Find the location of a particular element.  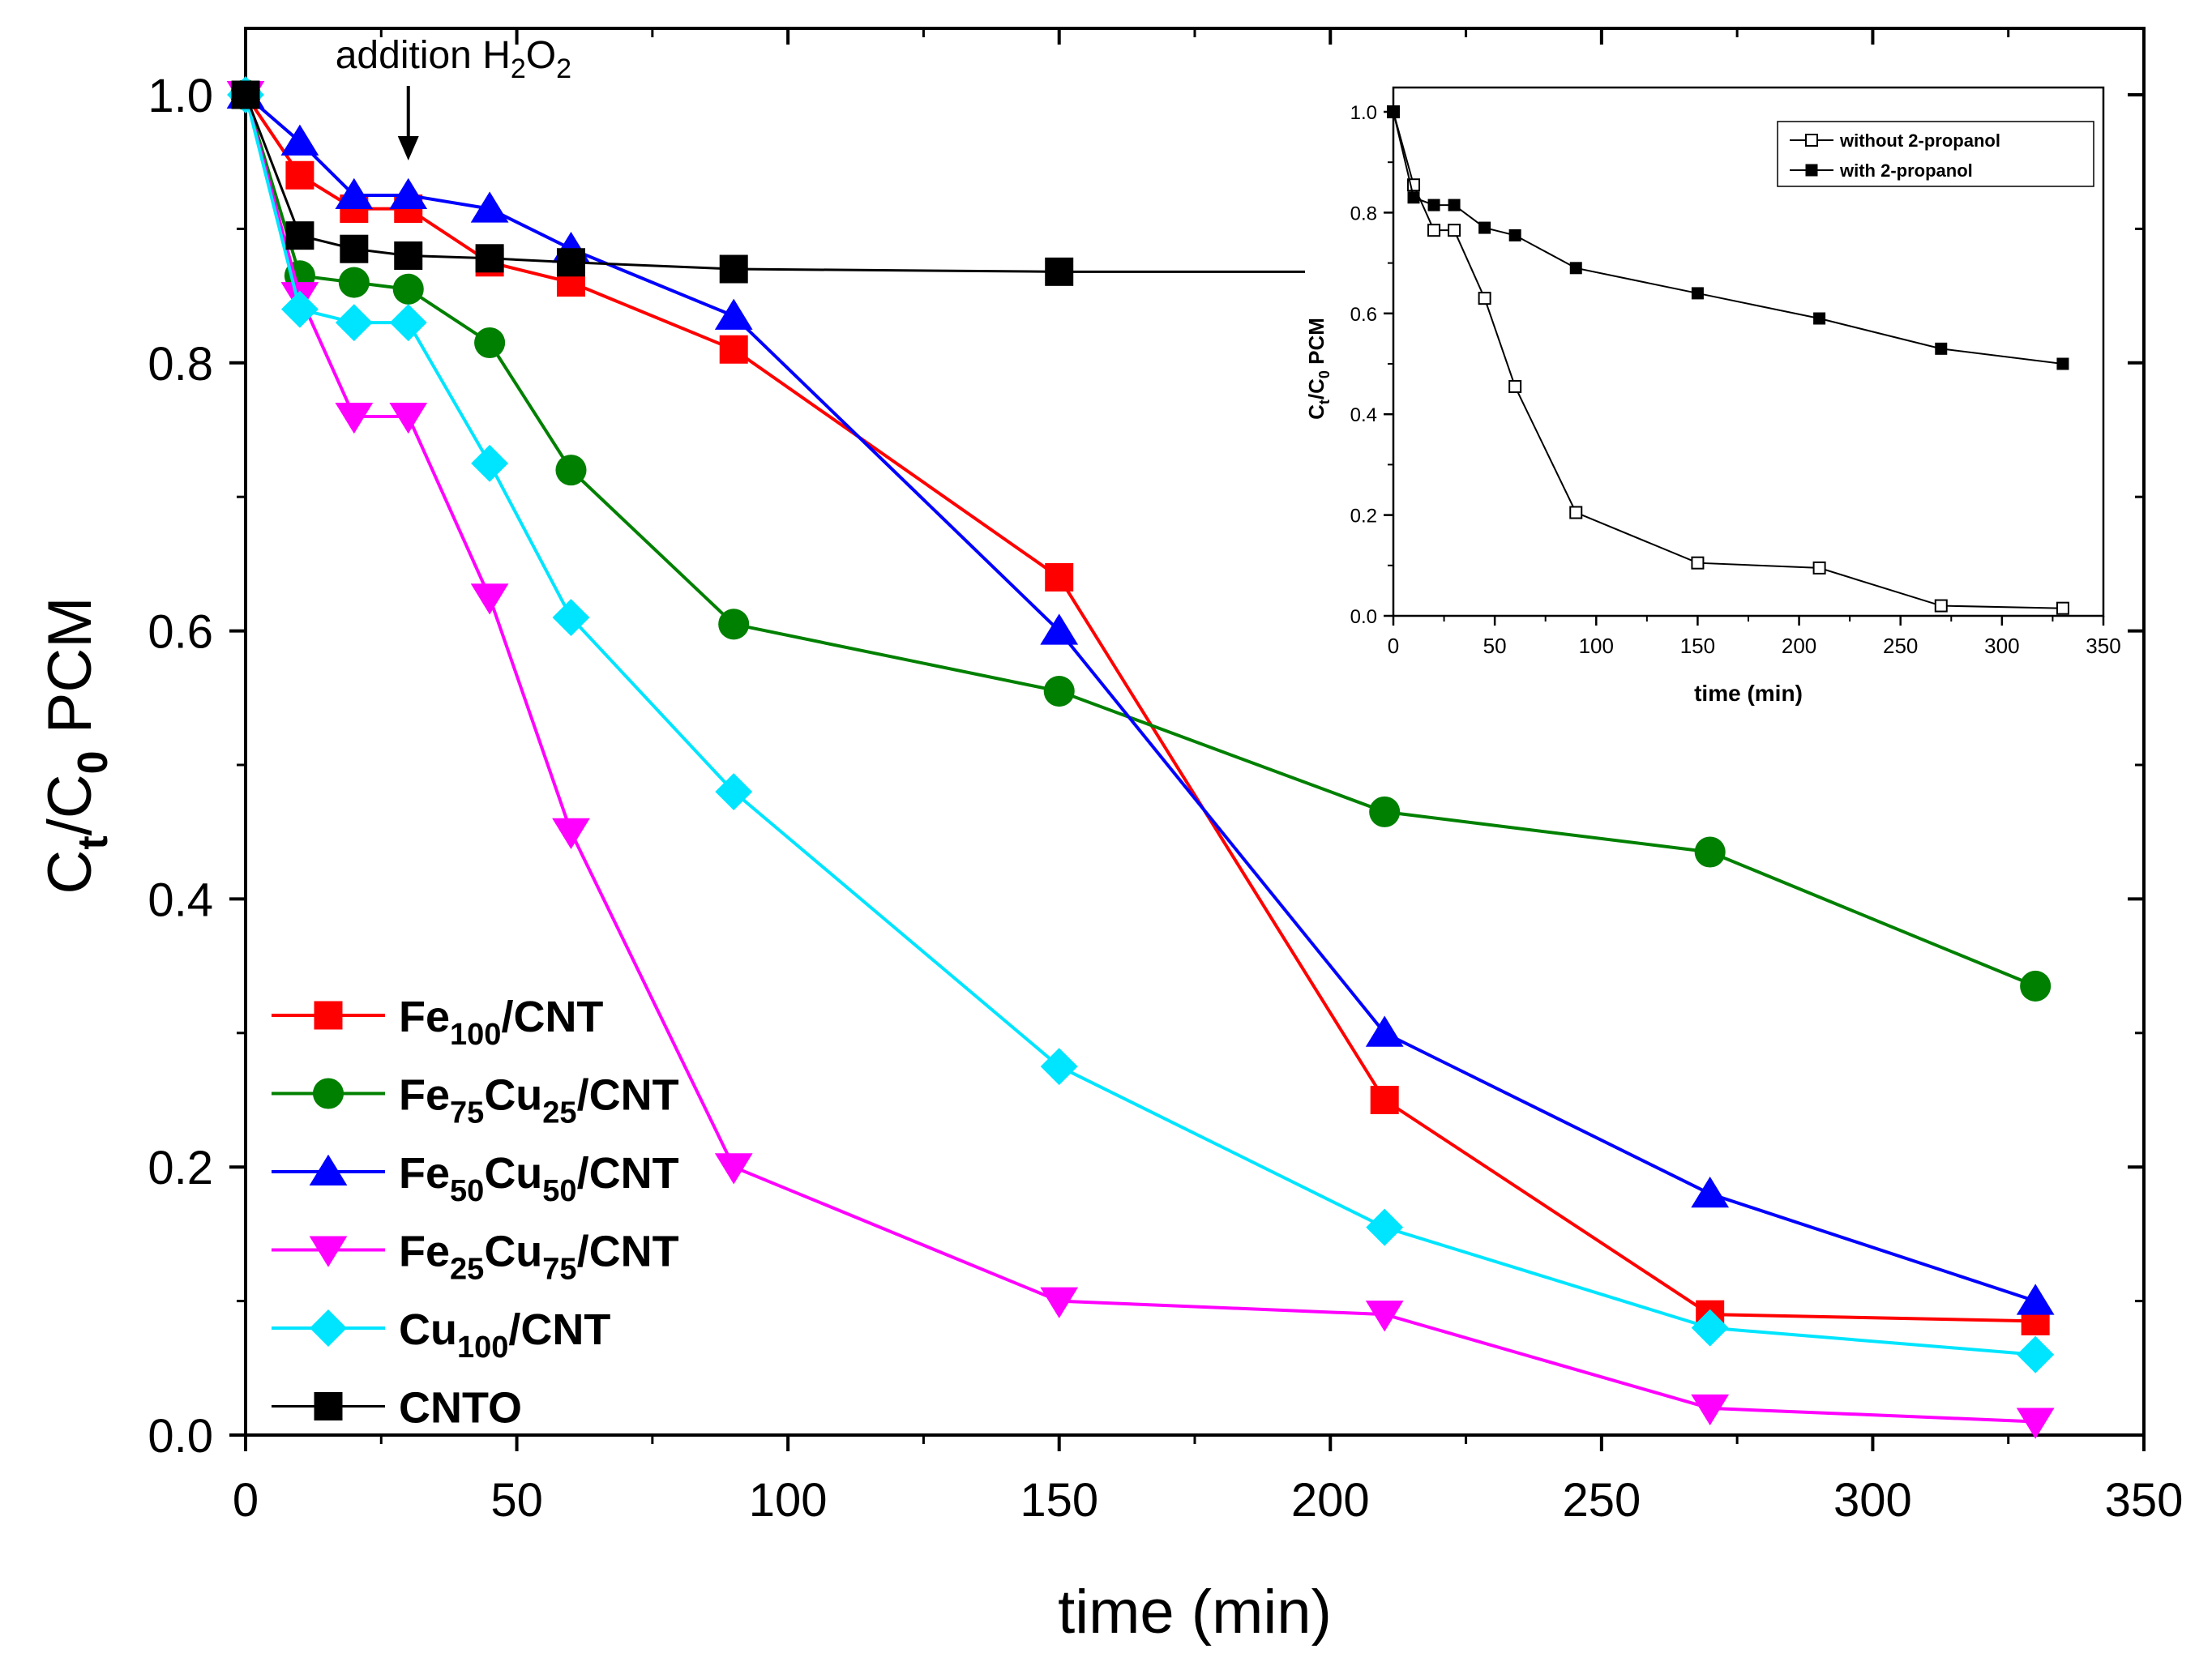

legend-item: Fe25Cu75/CNT is located at coordinates (475, 1257).